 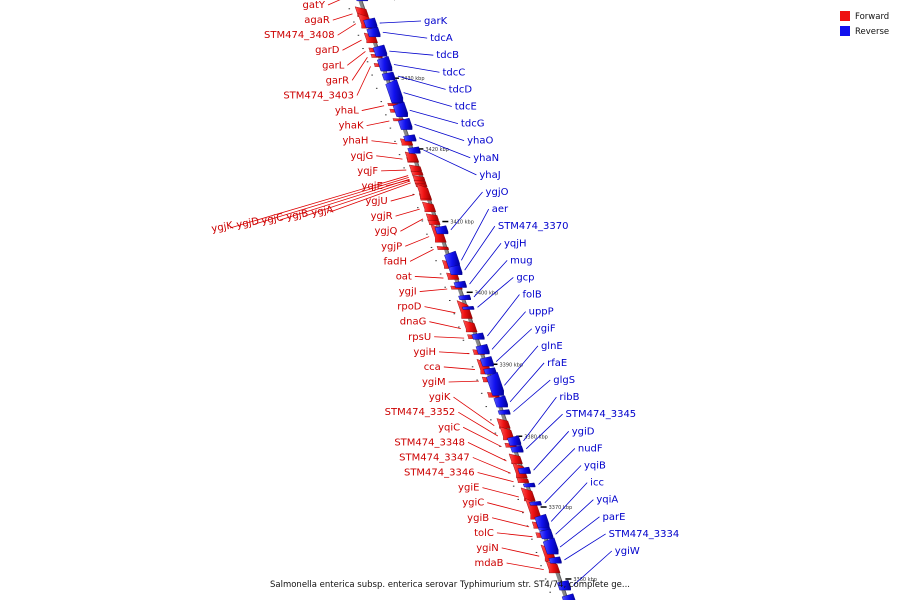 What do you see at coordinates (436, 21) in the screenshot?
I see `reverse-gene-label: garK` at bounding box center [436, 21].